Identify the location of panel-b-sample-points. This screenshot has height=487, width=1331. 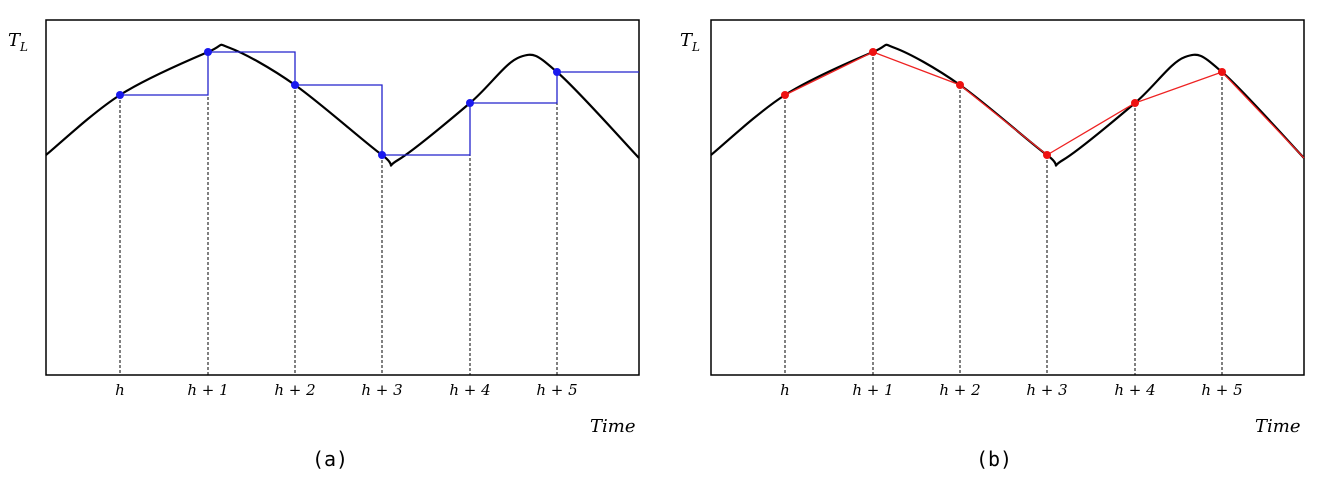
(1003, 103).